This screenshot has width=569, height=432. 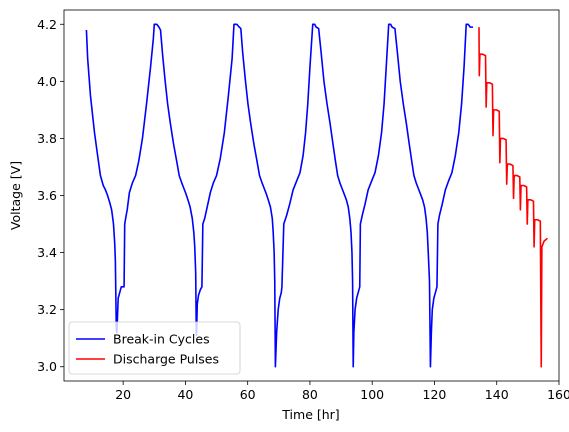 What do you see at coordinates (47, 138) in the screenshot?
I see `y-tick-label: 3.8` at bounding box center [47, 138].